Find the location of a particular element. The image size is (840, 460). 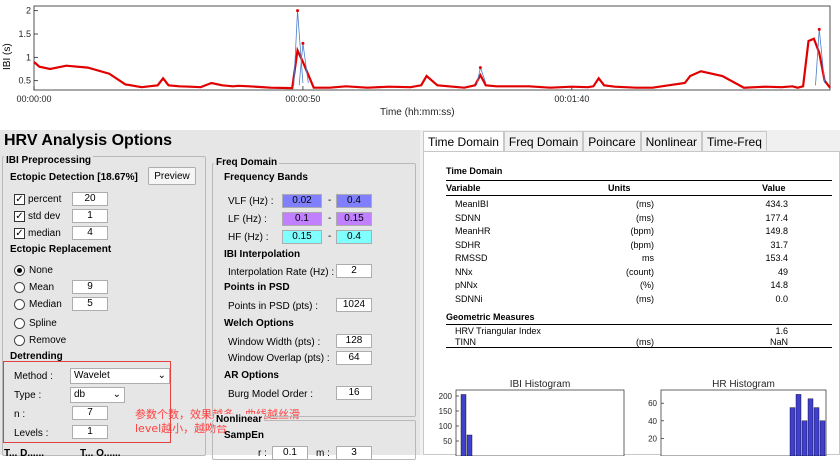

r-input: 0.1 is located at coordinates (290, 453).